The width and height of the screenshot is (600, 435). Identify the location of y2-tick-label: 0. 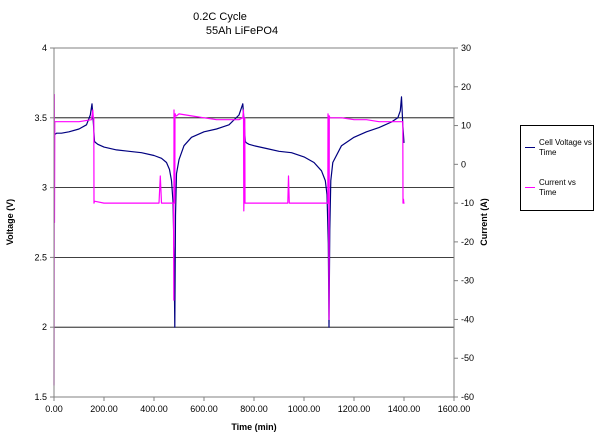
(463, 164).